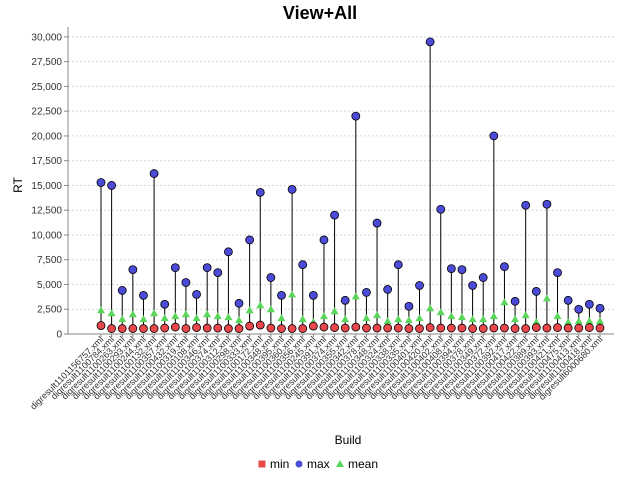 This screenshot has width=640, height=480. Describe the element at coordinates (46, 136) in the screenshot. I see `y-tick-label: 20,000` at that location.